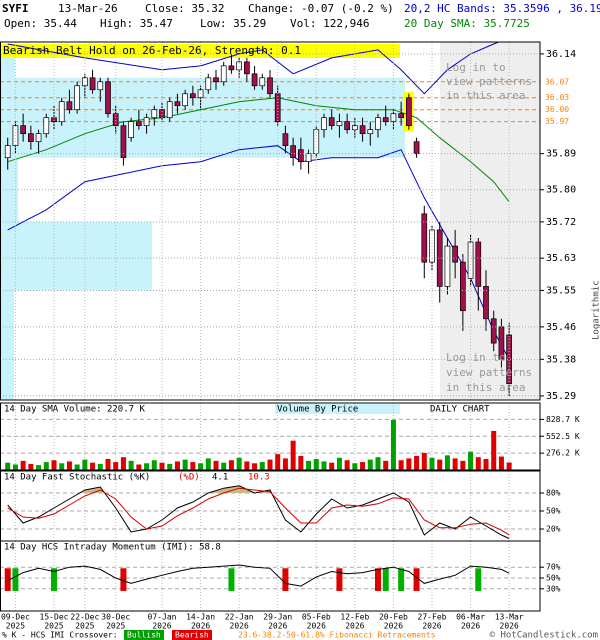 The height and width of the screenshot is (640, 600). Describe the element at coordinates (258, 489) in the screenshot. I see `overbought-area` at that location.